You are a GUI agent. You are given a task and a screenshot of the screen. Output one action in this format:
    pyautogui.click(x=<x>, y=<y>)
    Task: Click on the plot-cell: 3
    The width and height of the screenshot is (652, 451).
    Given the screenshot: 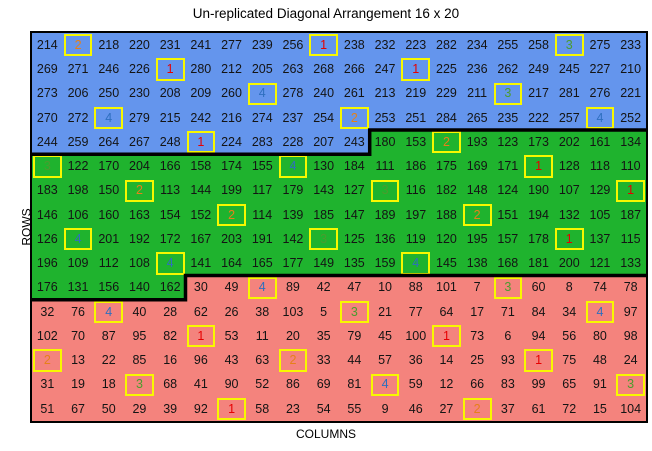 What is the action you would take?
    pyautogui.click(x=508, y=93)
    